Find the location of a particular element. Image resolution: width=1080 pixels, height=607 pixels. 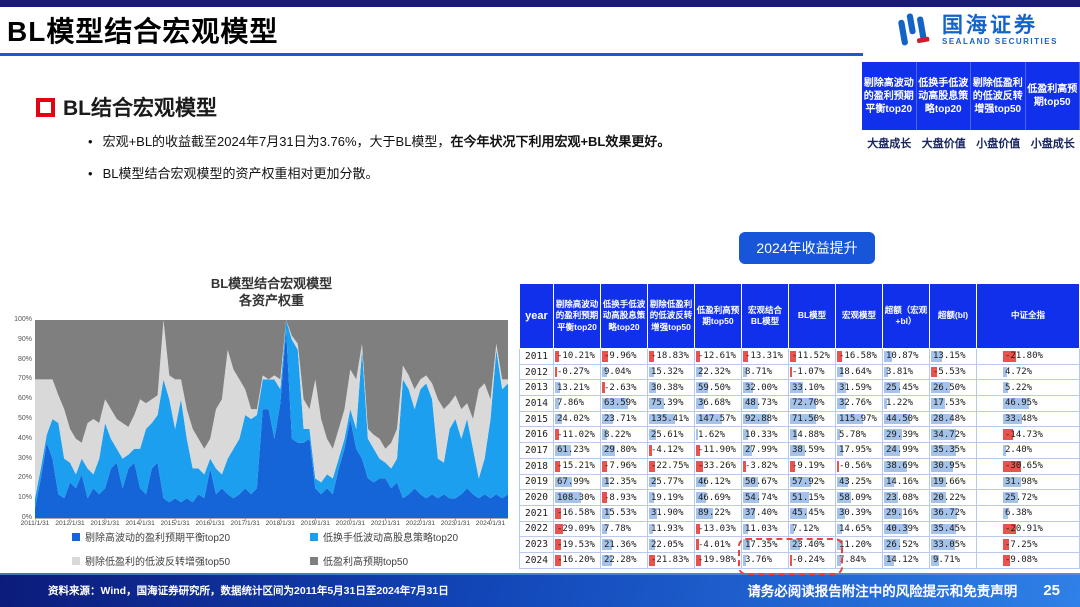

table-cell: 13.21% is located at coordinates (577, 388).